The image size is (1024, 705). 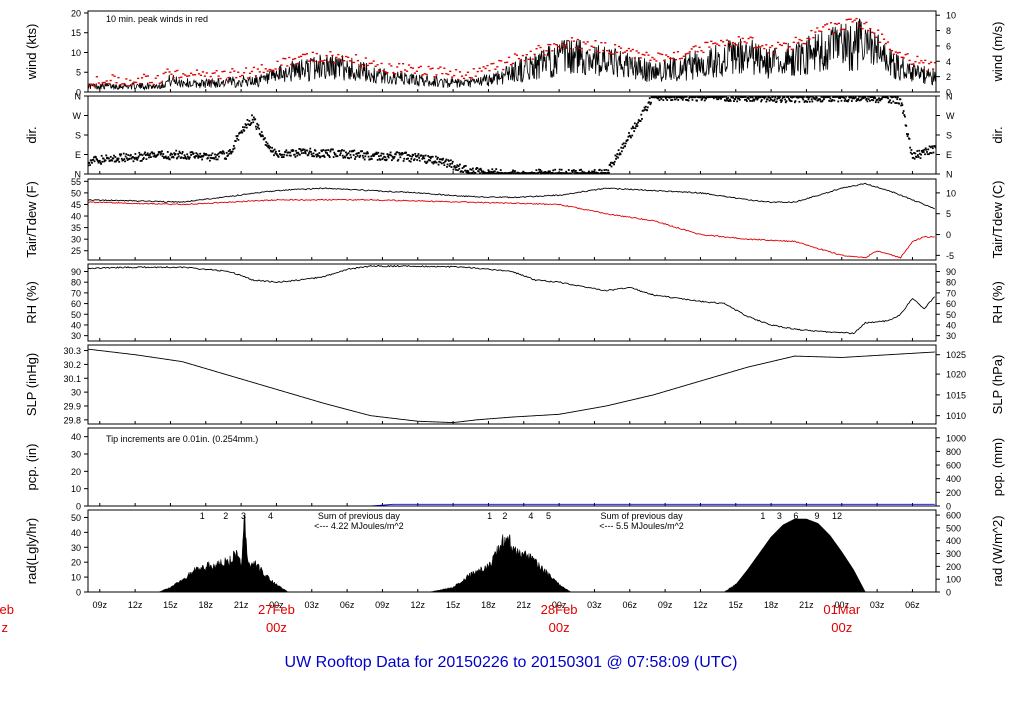 What do you see at coordinates (225, 516) in the screenshot?
I see `hour-mark: 2` at bounding box center [225, 516].